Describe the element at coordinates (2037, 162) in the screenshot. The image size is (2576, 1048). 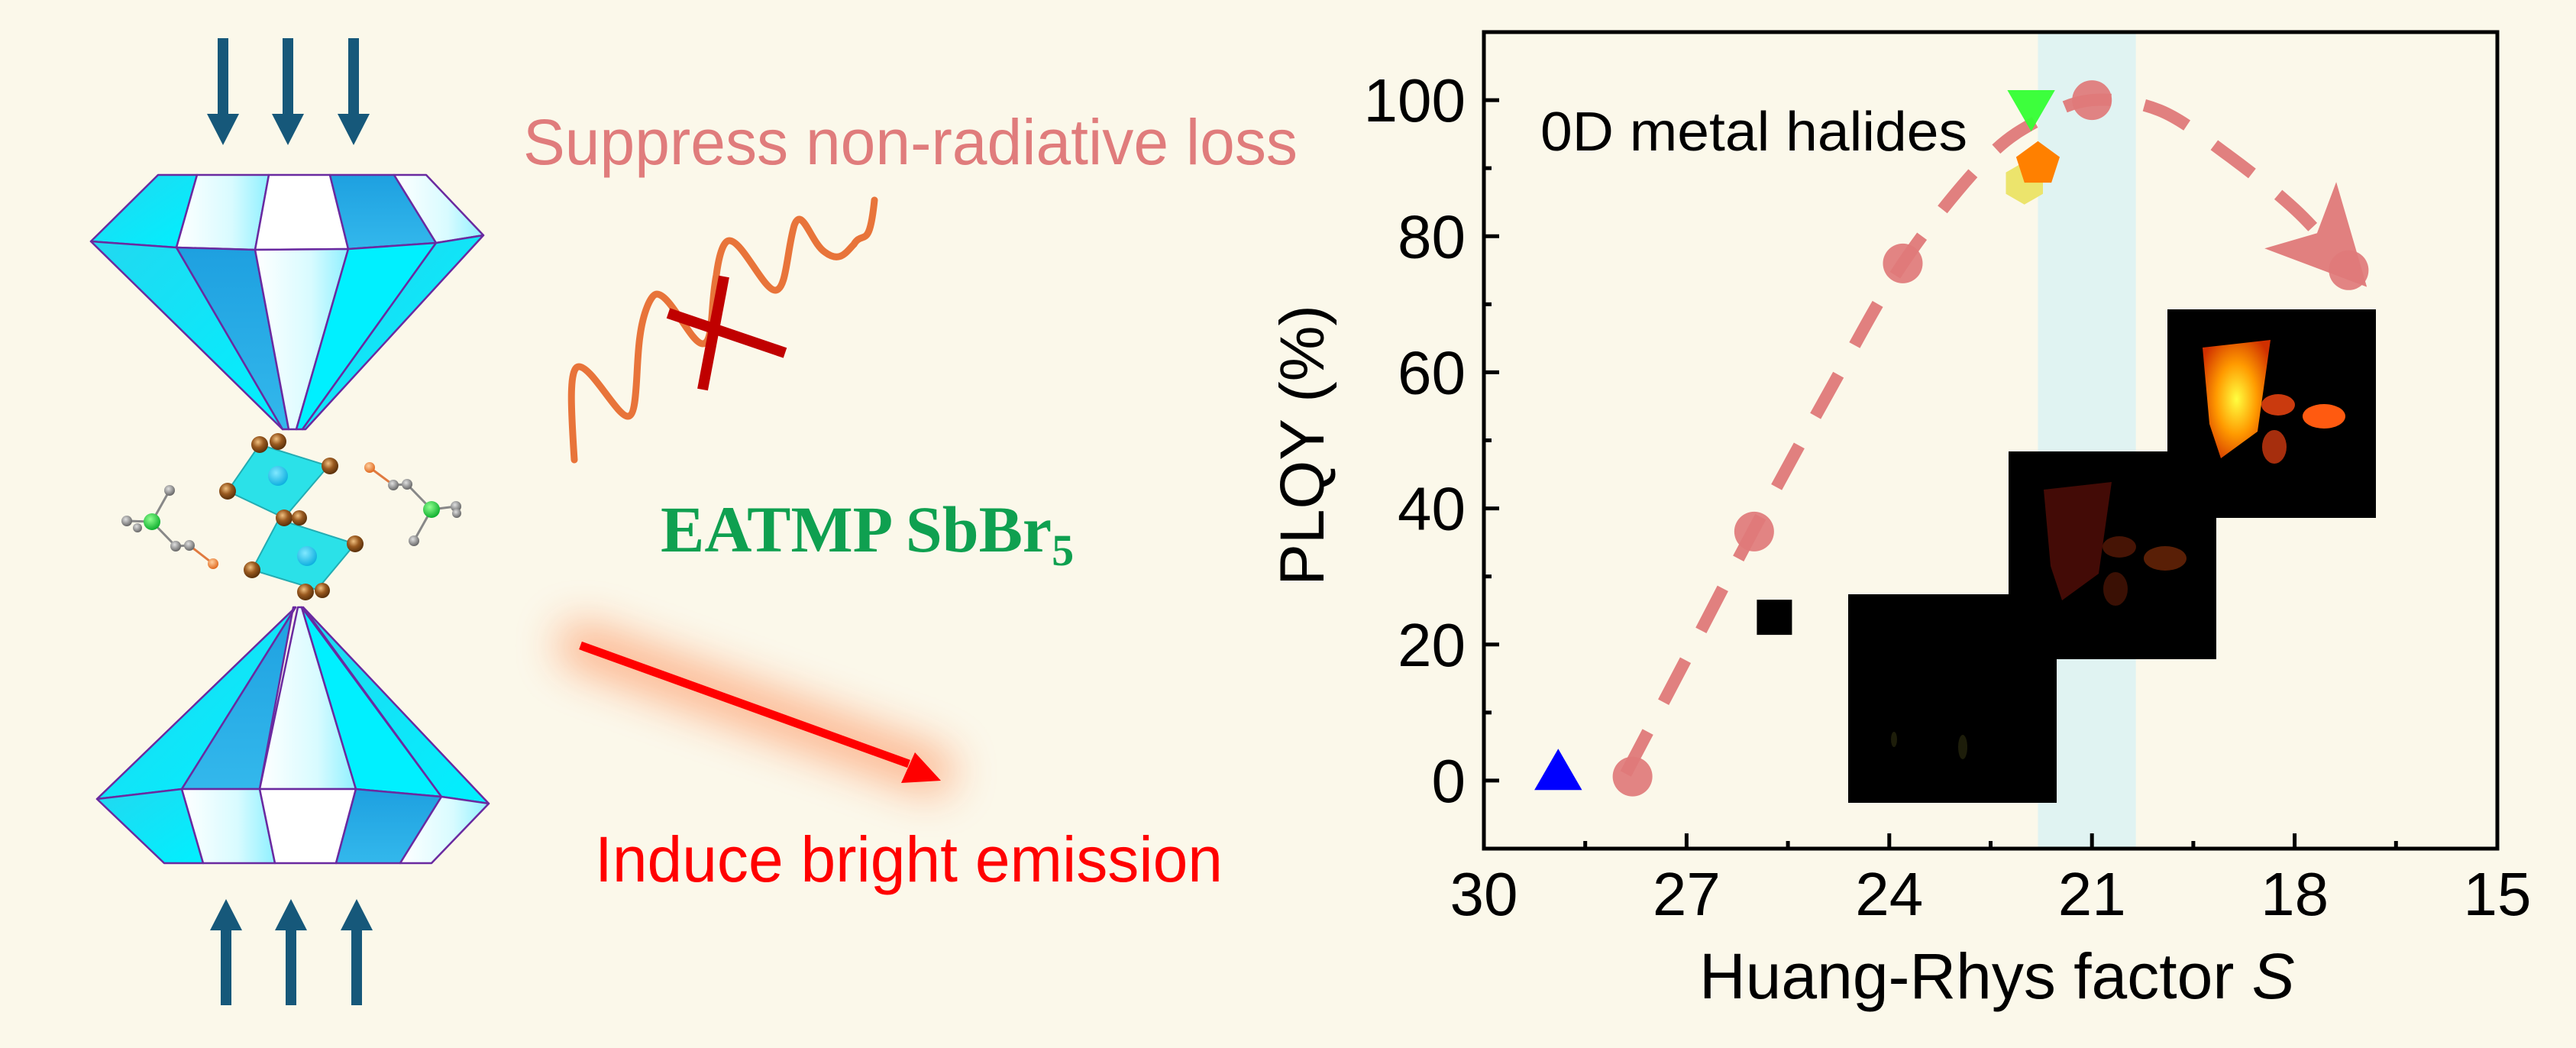
I see `data-point-pentagon` at that location.